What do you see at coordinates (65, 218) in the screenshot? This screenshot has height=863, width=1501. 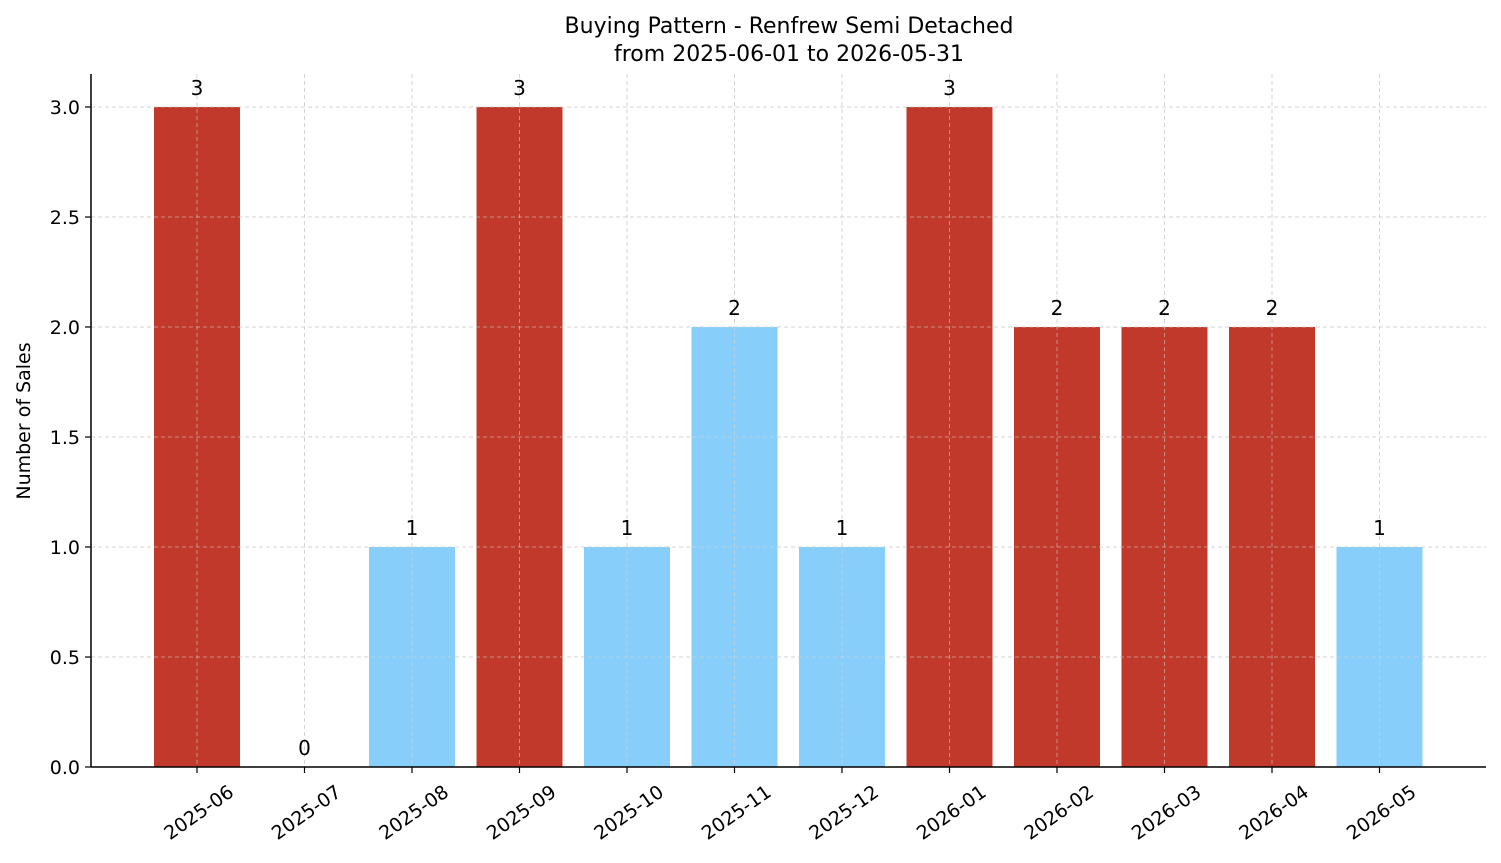 I see `y-tick-label: 2.5` at bounding box center [65, 218].